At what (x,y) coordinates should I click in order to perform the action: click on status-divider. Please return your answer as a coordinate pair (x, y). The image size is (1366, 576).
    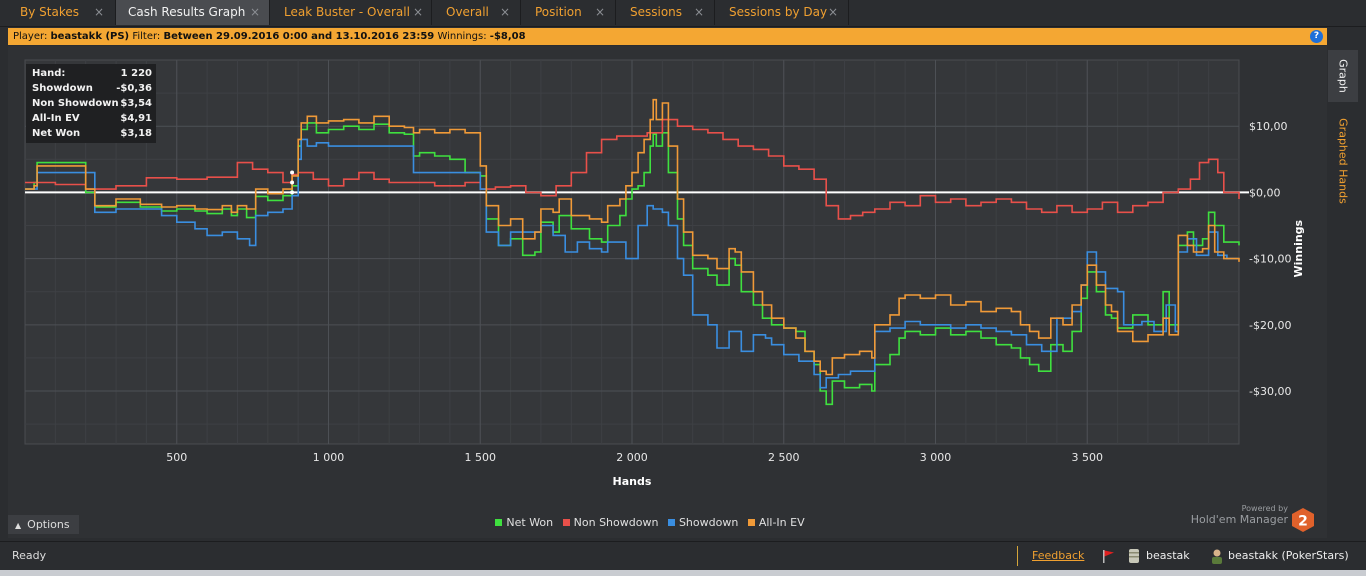
    Looking at the image, I should click on (1017, 556).